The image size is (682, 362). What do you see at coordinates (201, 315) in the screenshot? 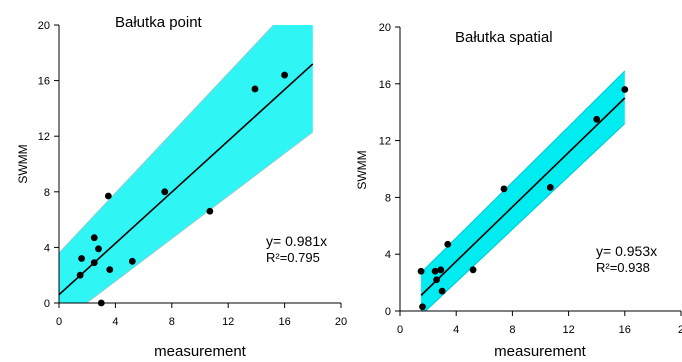
I see `x-ticks: 0 4 8 12 16 20` at bounding box center [201, 315].